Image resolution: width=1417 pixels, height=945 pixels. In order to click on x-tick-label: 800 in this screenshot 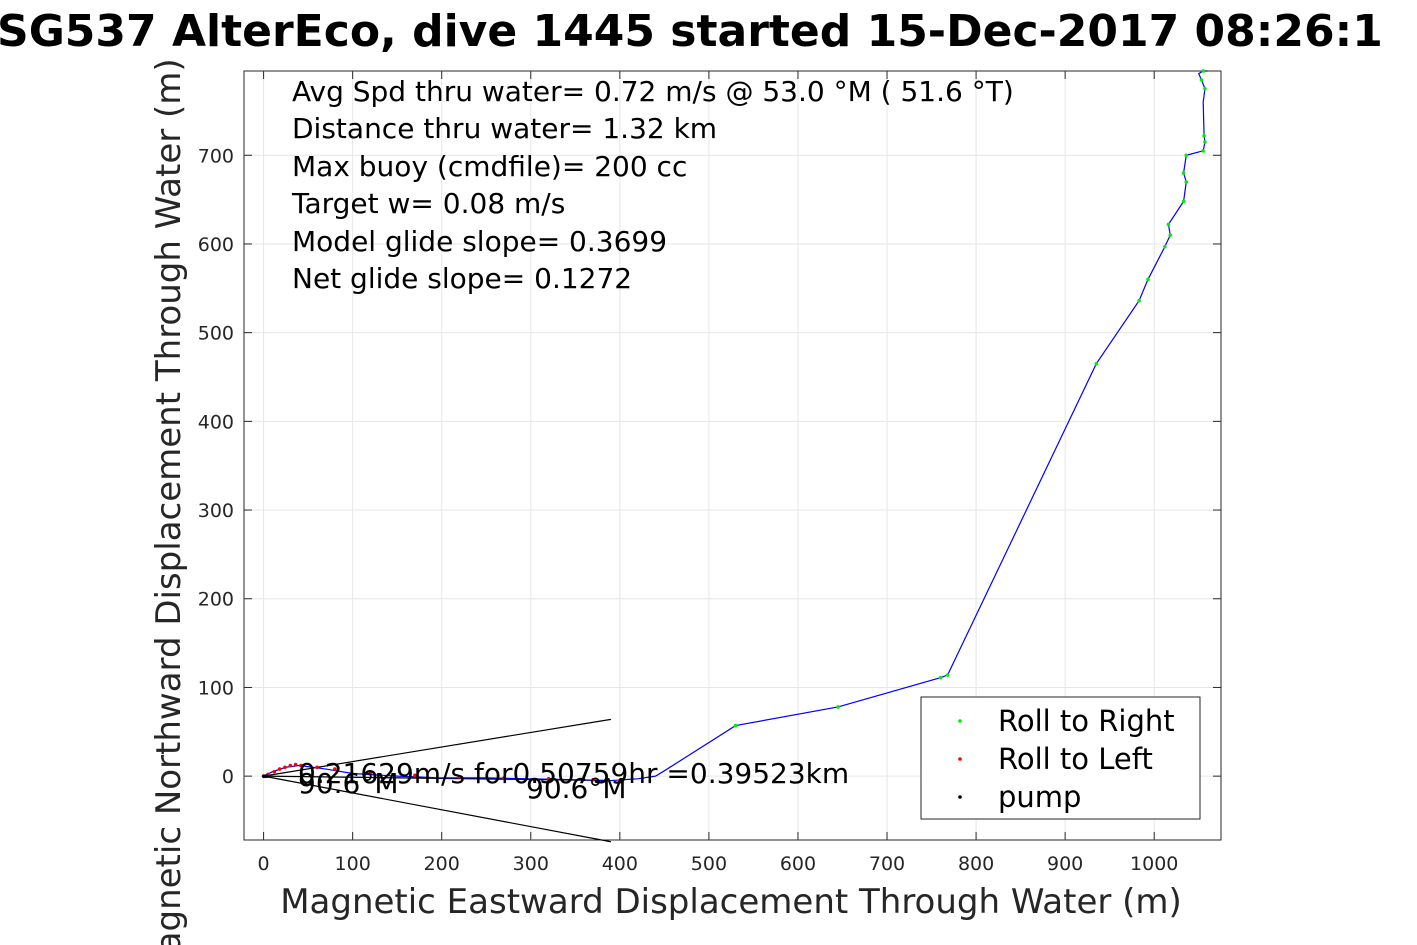, I will do `click(976, 864)`.